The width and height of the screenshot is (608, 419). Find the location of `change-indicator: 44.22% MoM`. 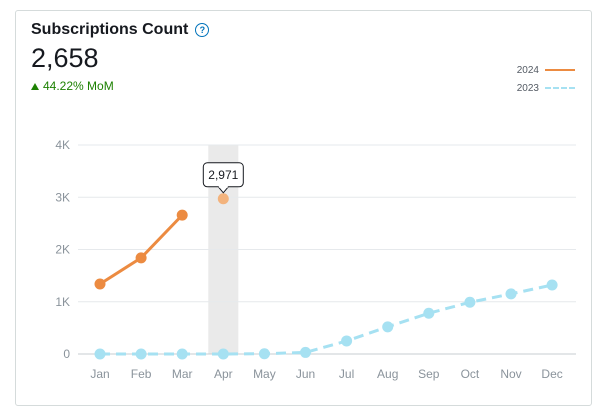

change-indicator: 44.22% MoM is located at coordinates (72, 86).